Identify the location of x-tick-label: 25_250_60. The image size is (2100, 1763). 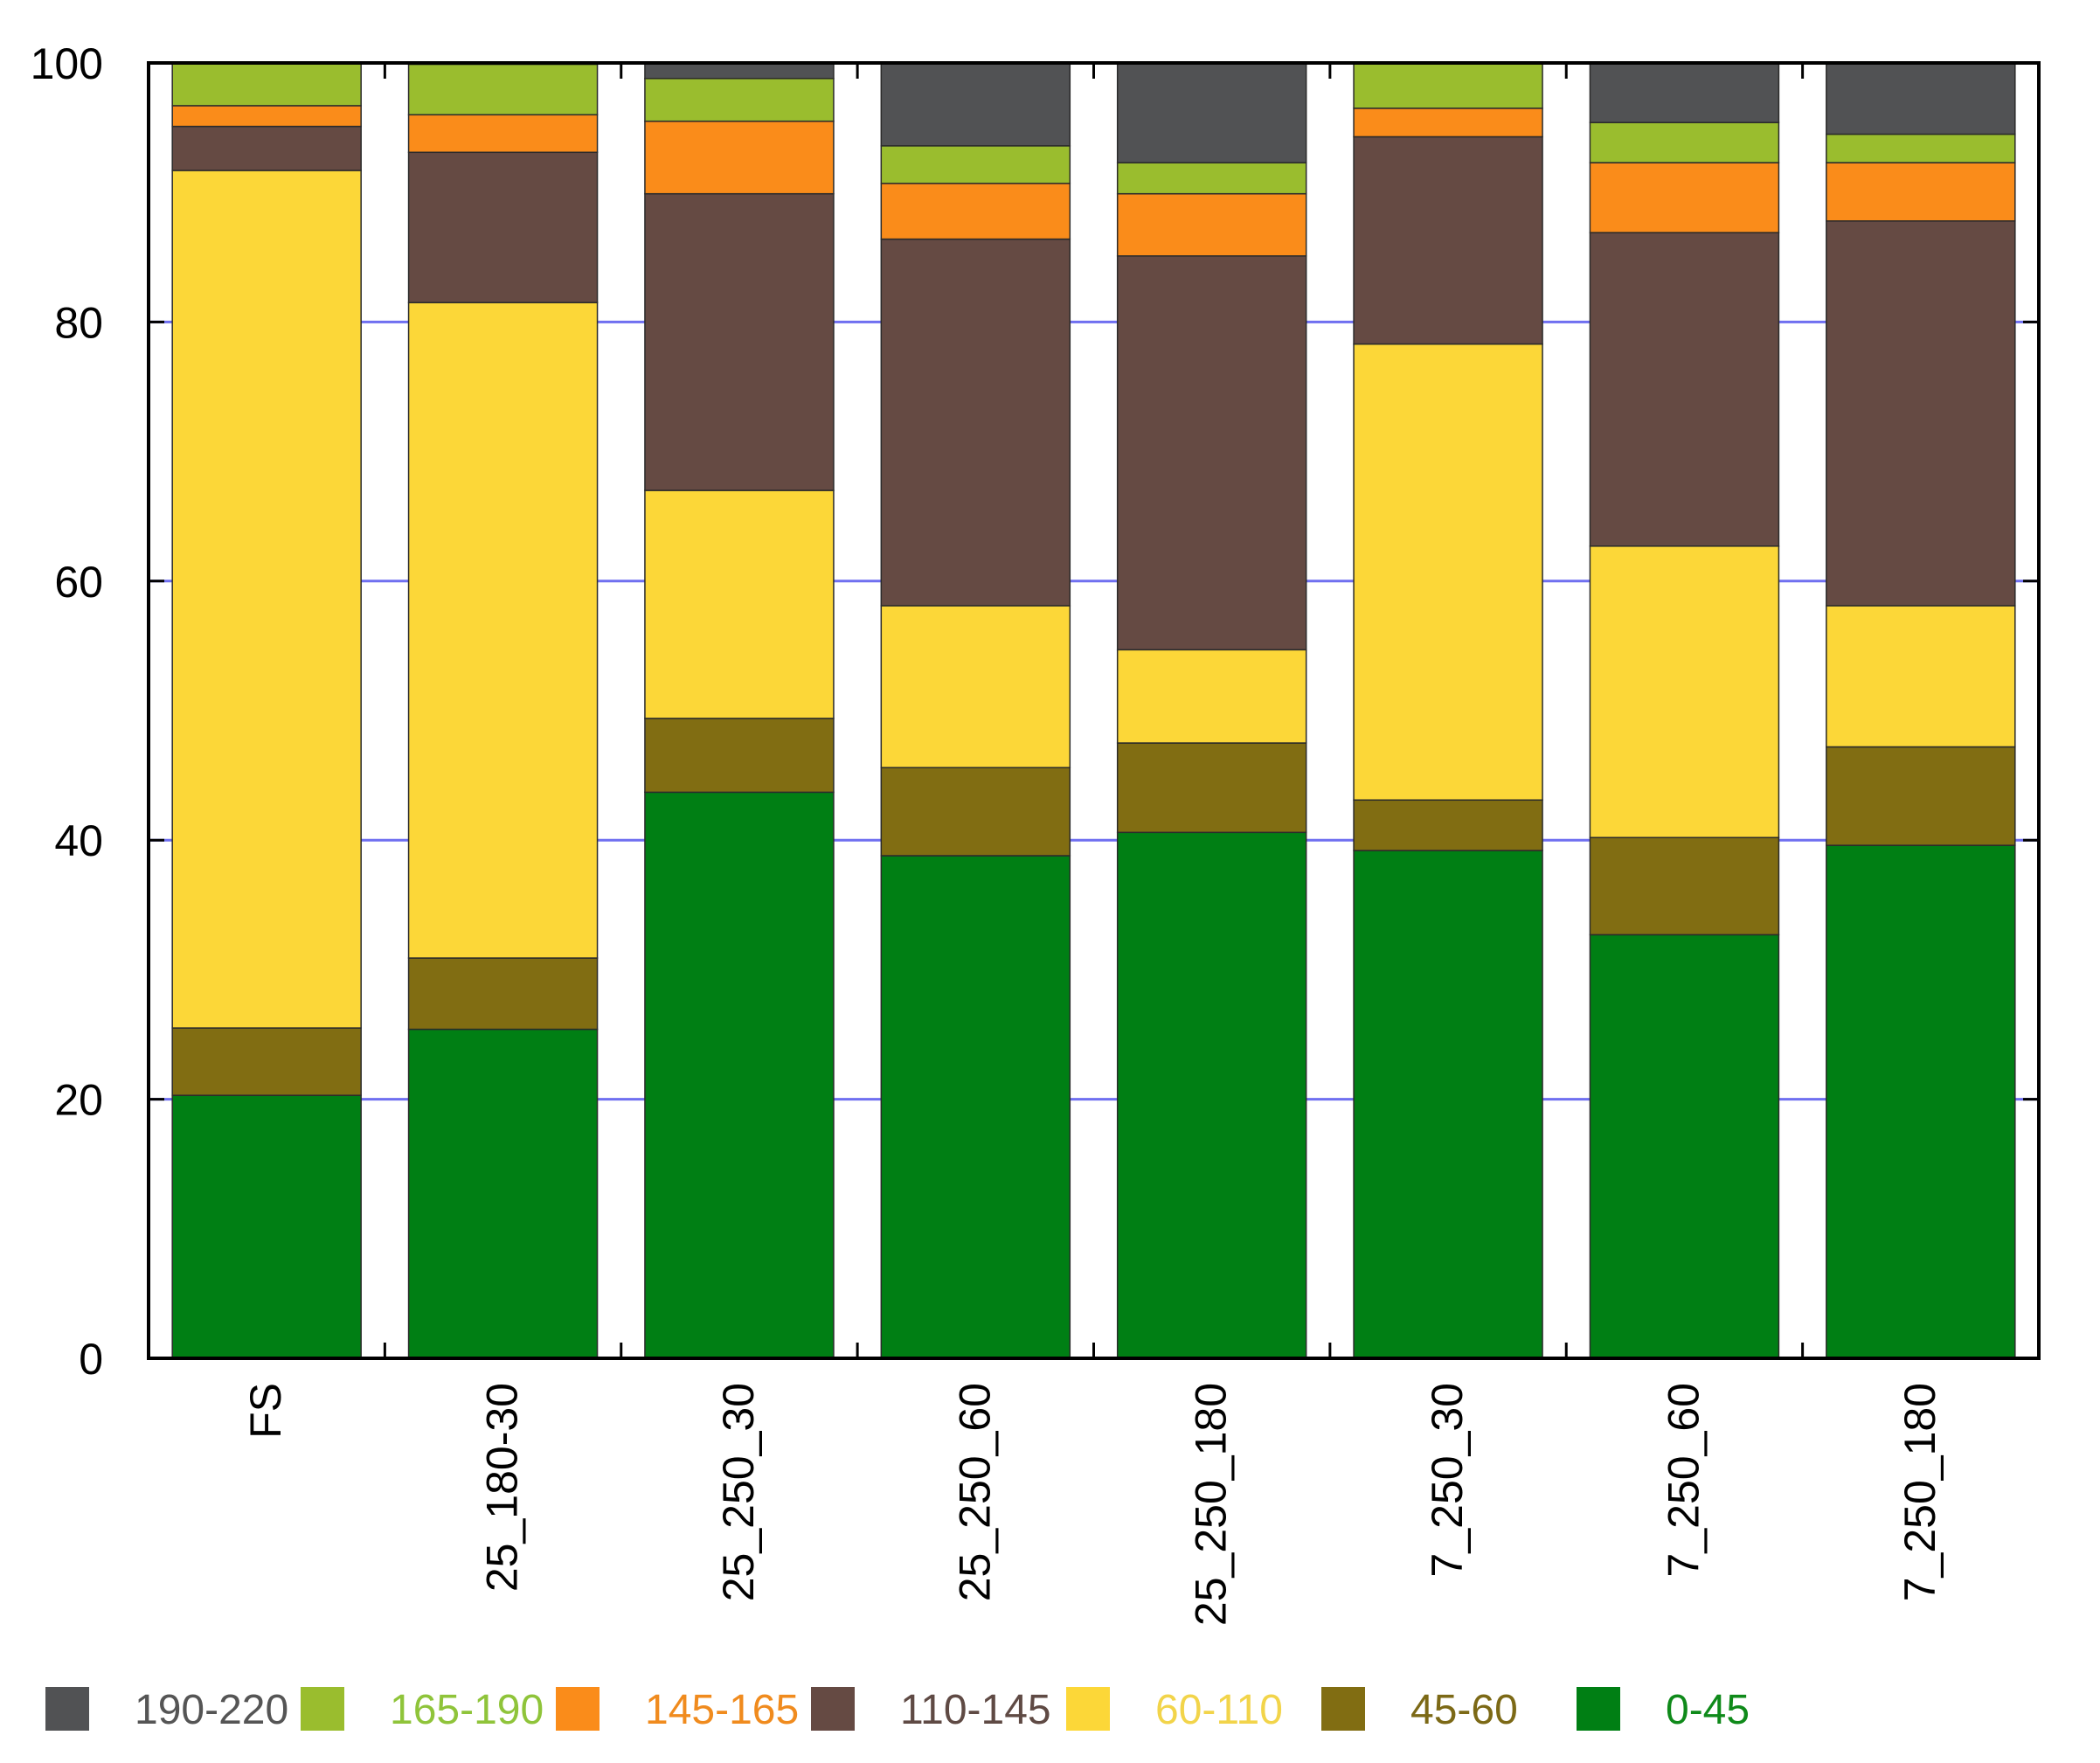
(974, 1492).